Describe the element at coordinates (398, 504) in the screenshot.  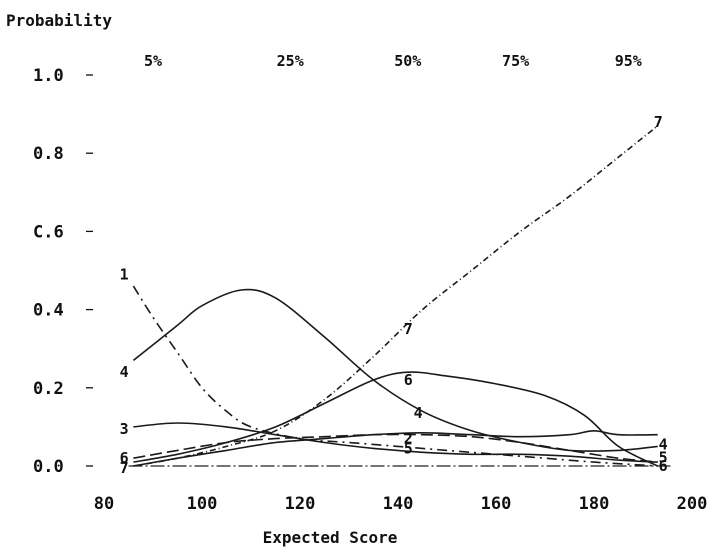
I see `x-tick-label: 140` at that location.